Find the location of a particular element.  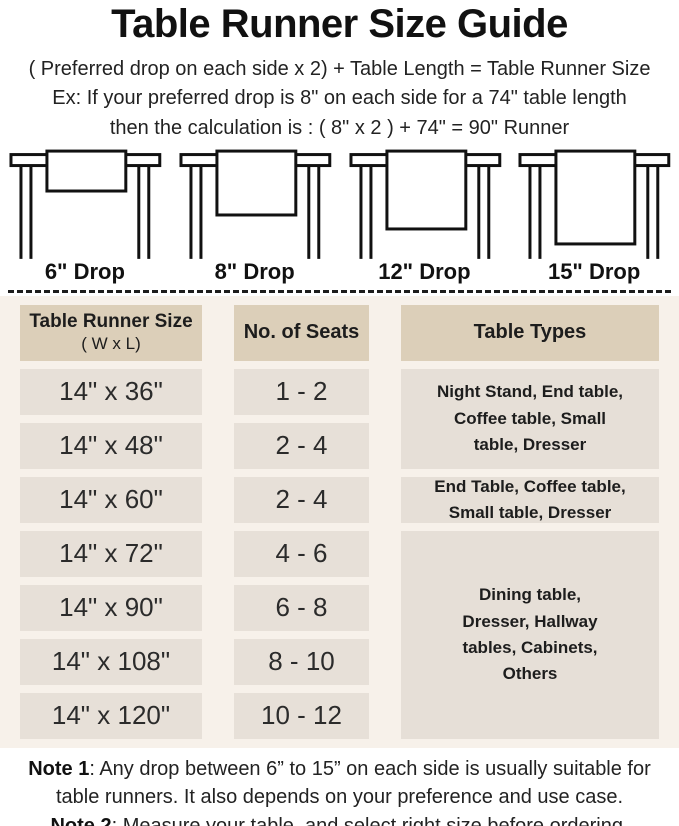

note-1-label: Note 1 is located at coordinates (59, 768).